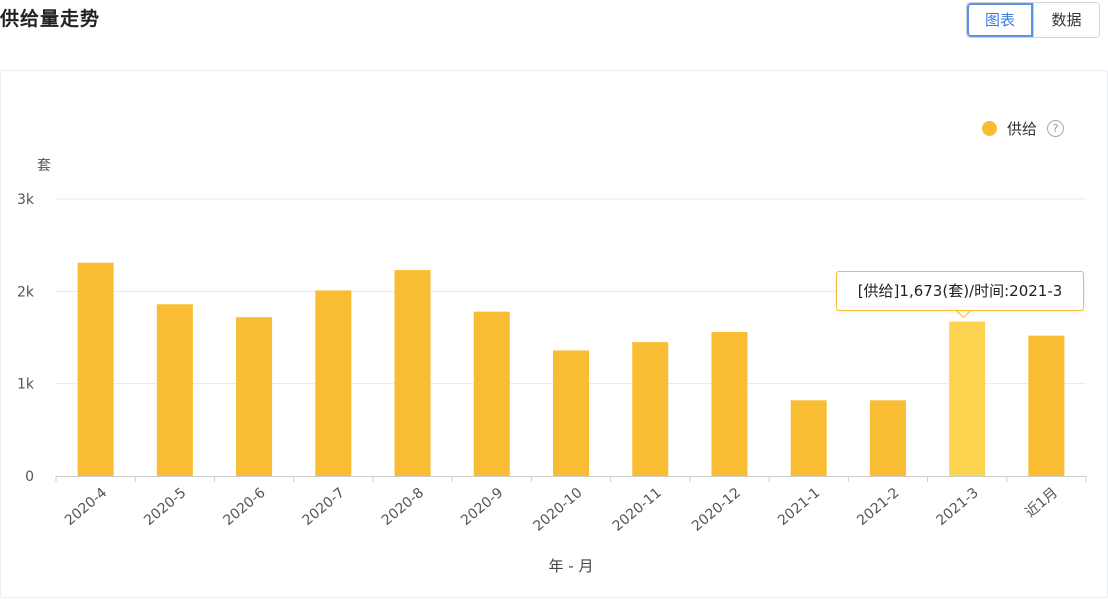  I want to click on y-axis-label: 套, so click(44, 166).